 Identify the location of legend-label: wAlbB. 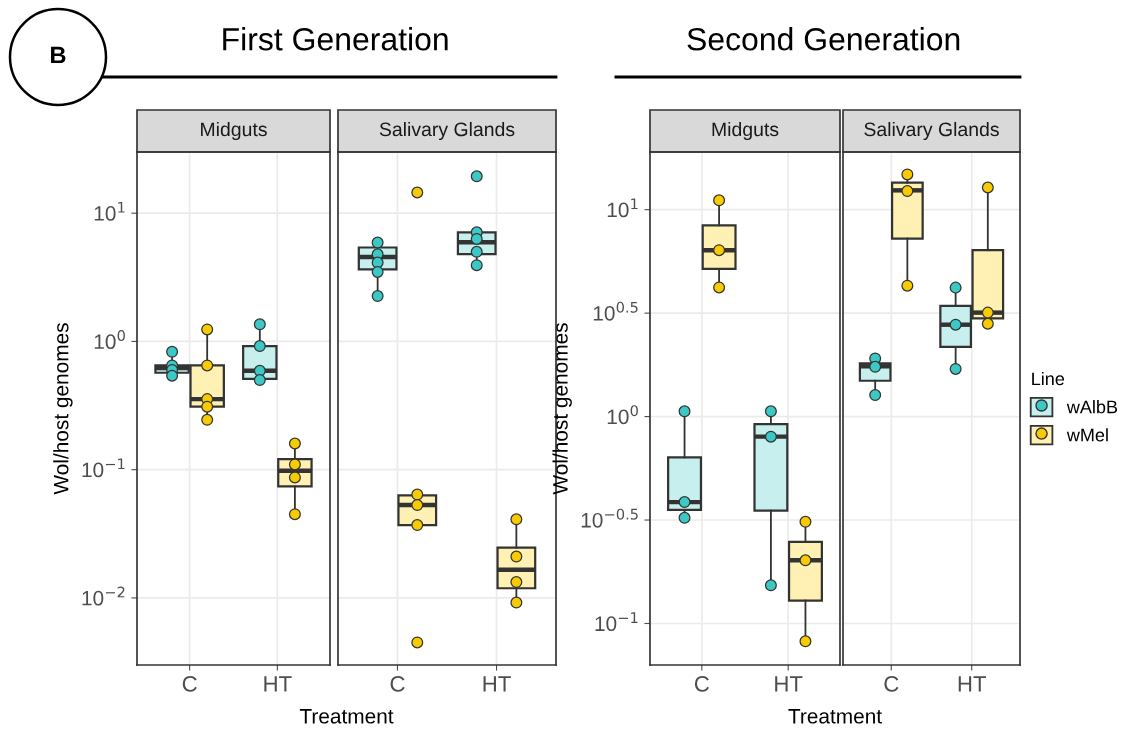
(1092, 407).